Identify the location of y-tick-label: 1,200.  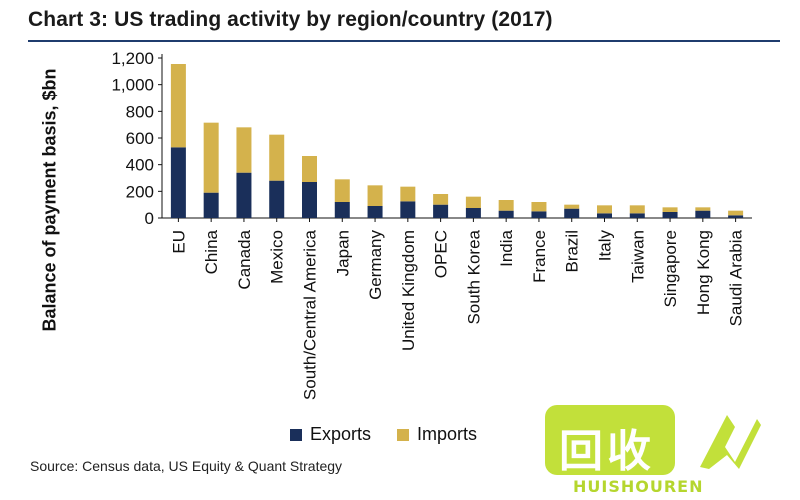
(132, 58).